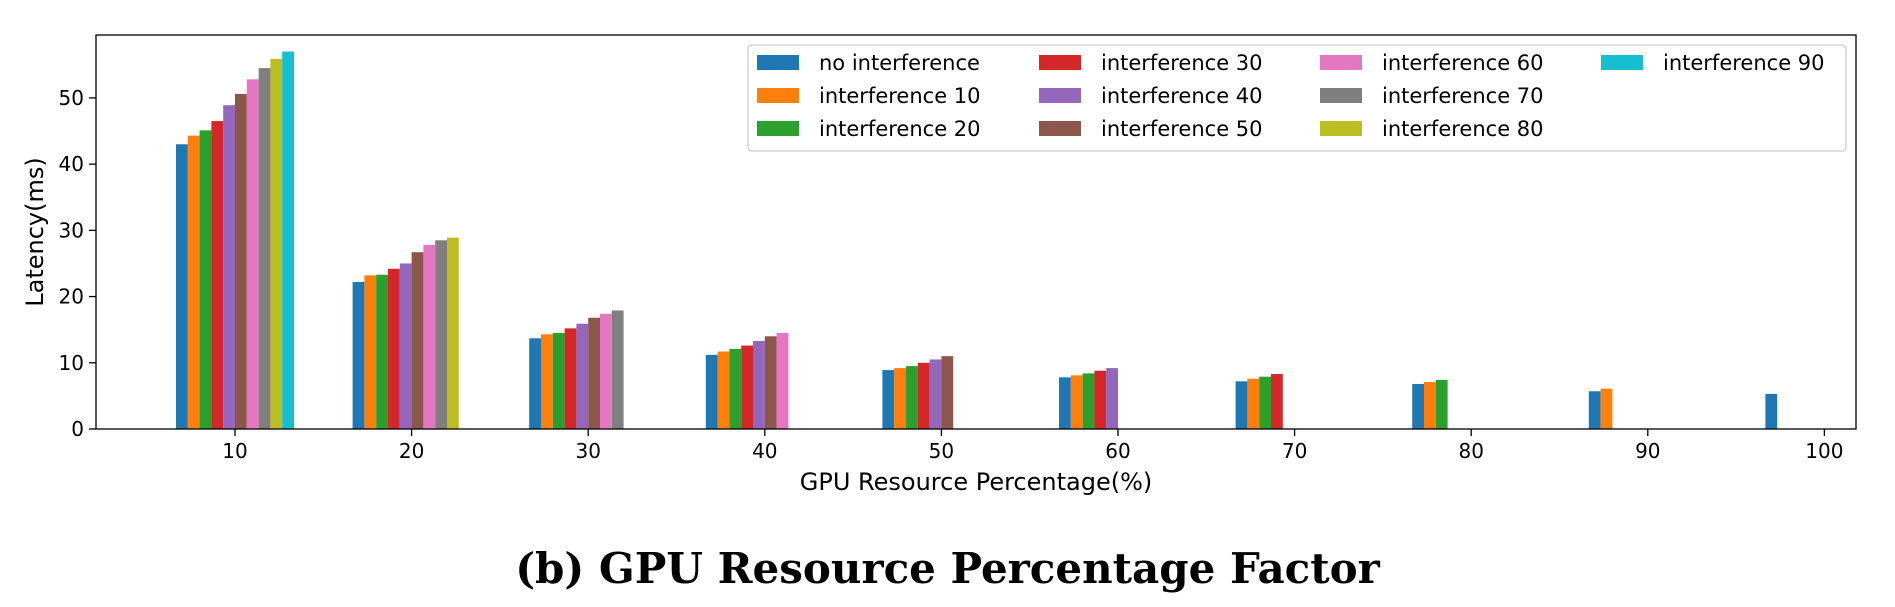 This screenshot has width=1895, height=607. I want to click on legend-label-no-interference: no interference, so click(899, 63).